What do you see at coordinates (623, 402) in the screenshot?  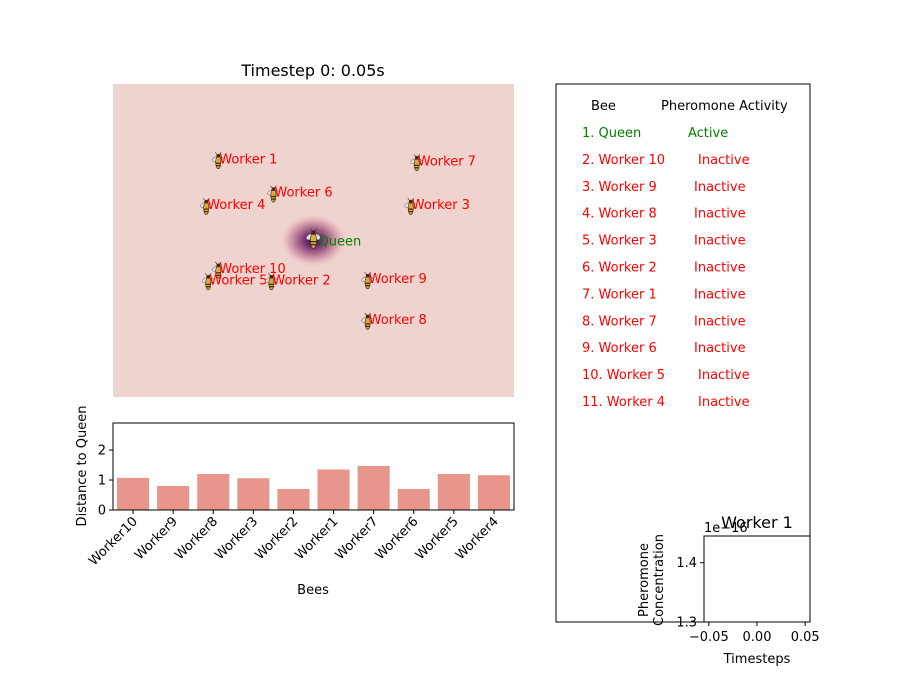 I see `table-cell-bee: 11. Worker 4` at bounding box center [623, 402].